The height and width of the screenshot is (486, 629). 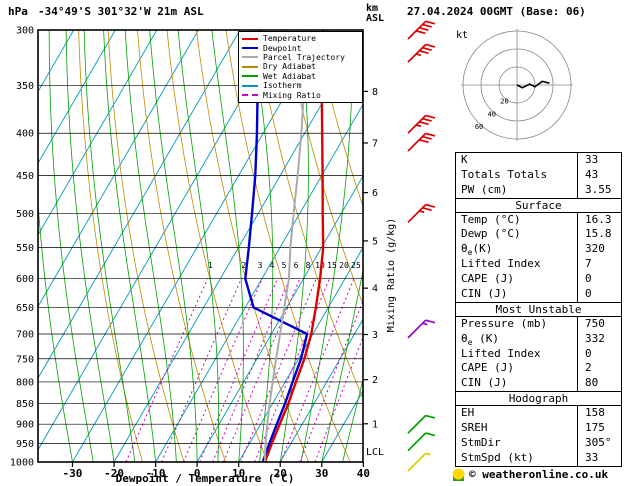 I want to click on table-row-value: 750, so click(x=599, y=324).